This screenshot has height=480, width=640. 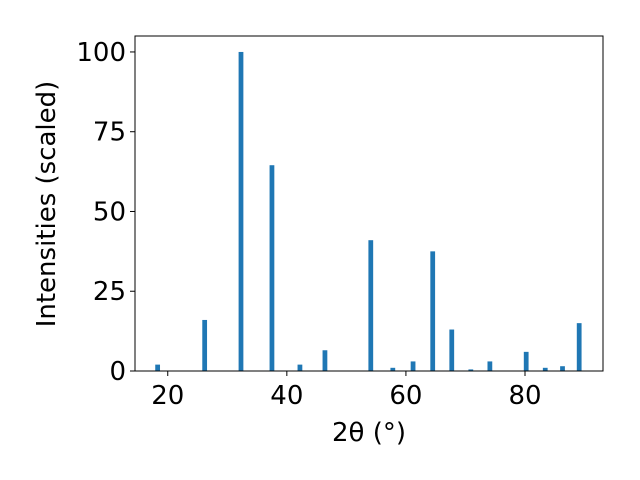 I want to click on y-tick-label: 25, so click(x=109, y=292).